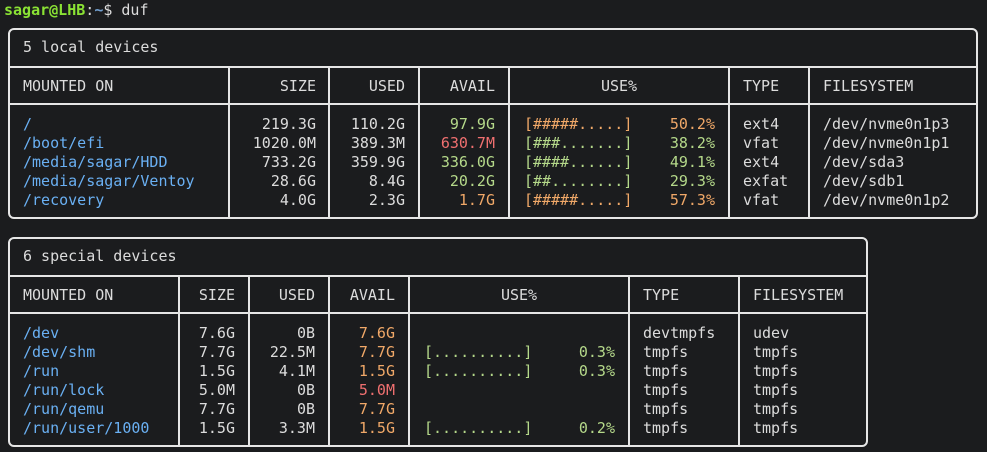  Describe the element at coordinates (692, 200) in the screenshot. I see `usage-percent: 57.3%` at that location.